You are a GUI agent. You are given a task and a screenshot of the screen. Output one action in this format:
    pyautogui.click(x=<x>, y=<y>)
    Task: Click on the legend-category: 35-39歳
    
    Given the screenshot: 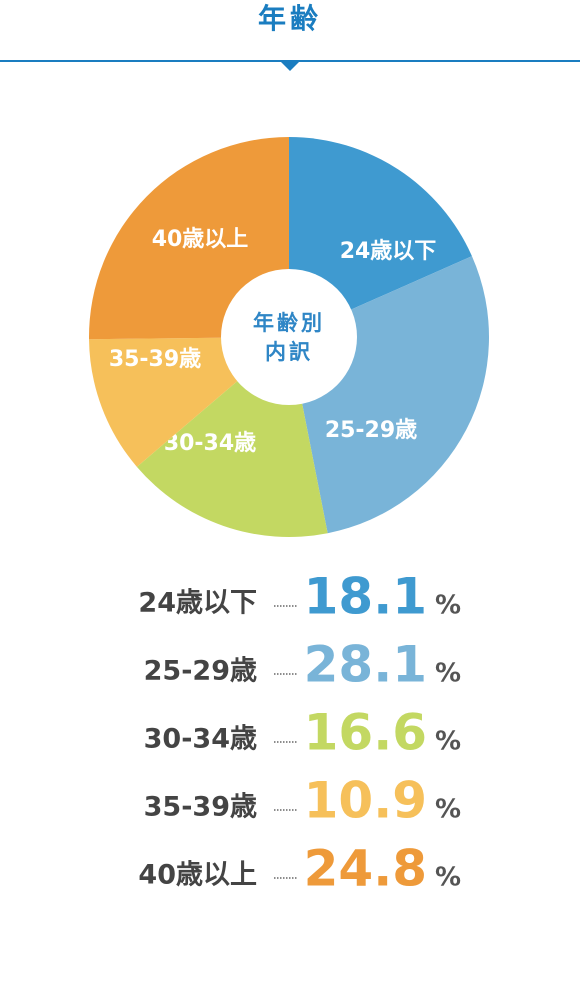 What is the action you would take?
    pyautogui.click(x=200, y=807)
    